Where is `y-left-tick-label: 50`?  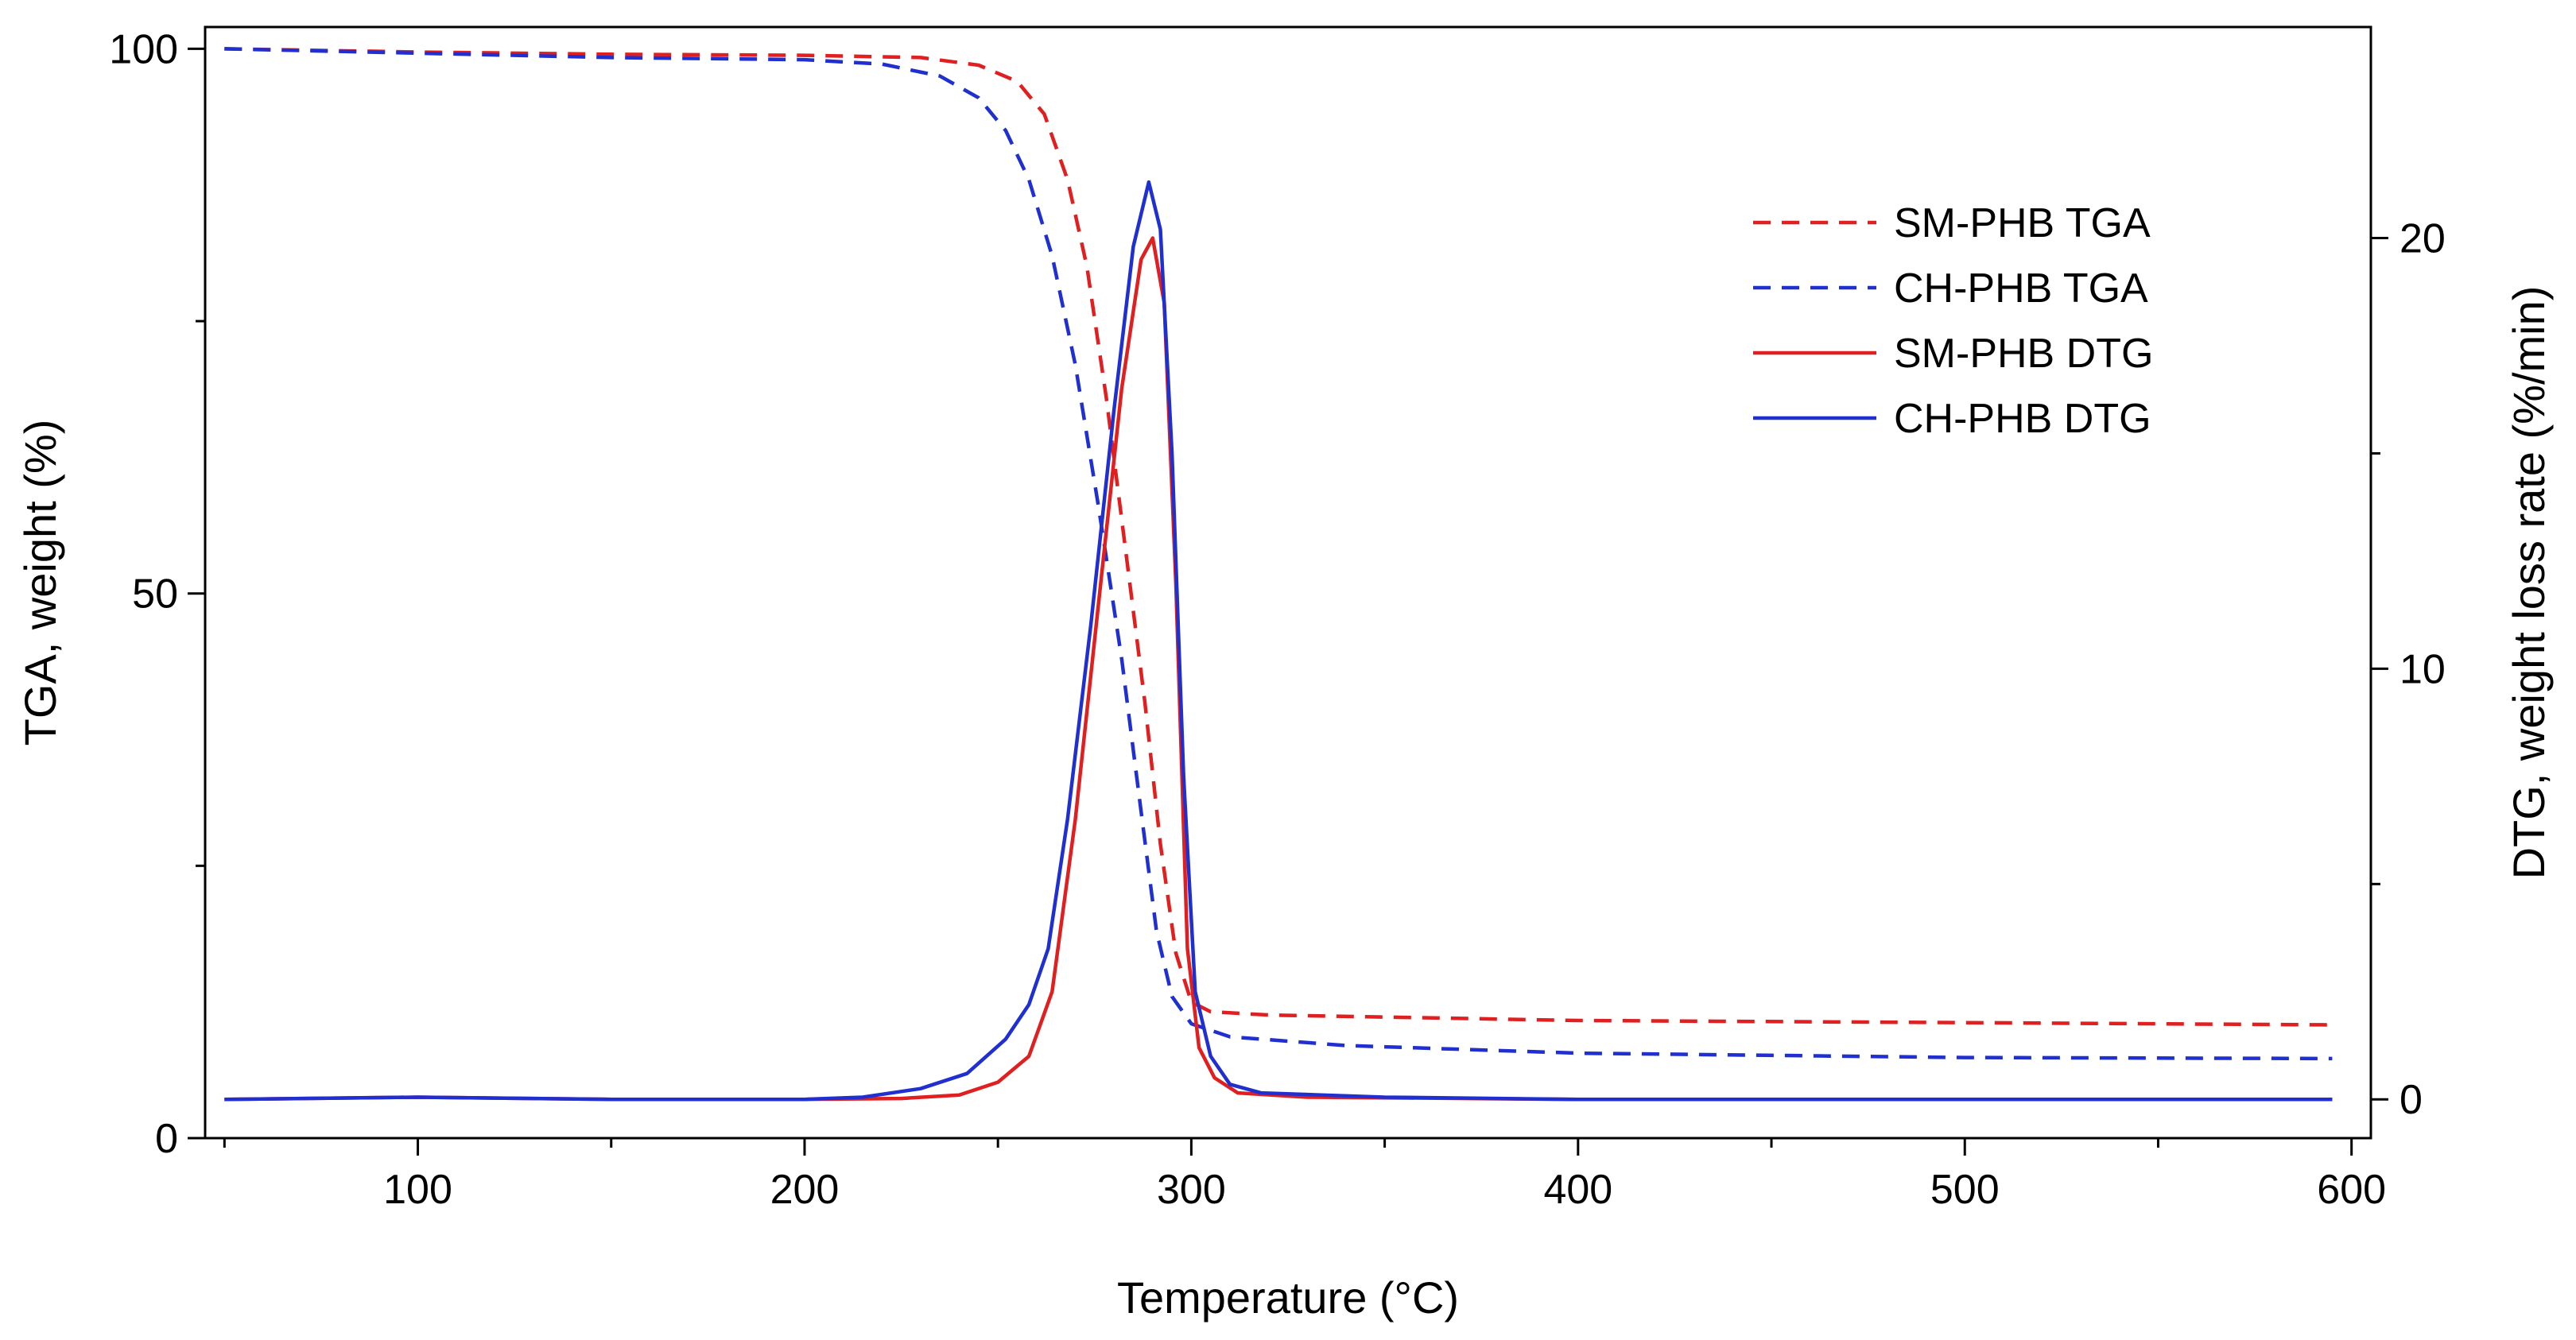 y-left-tick-label: 50 is located at coordinates (155, 595).